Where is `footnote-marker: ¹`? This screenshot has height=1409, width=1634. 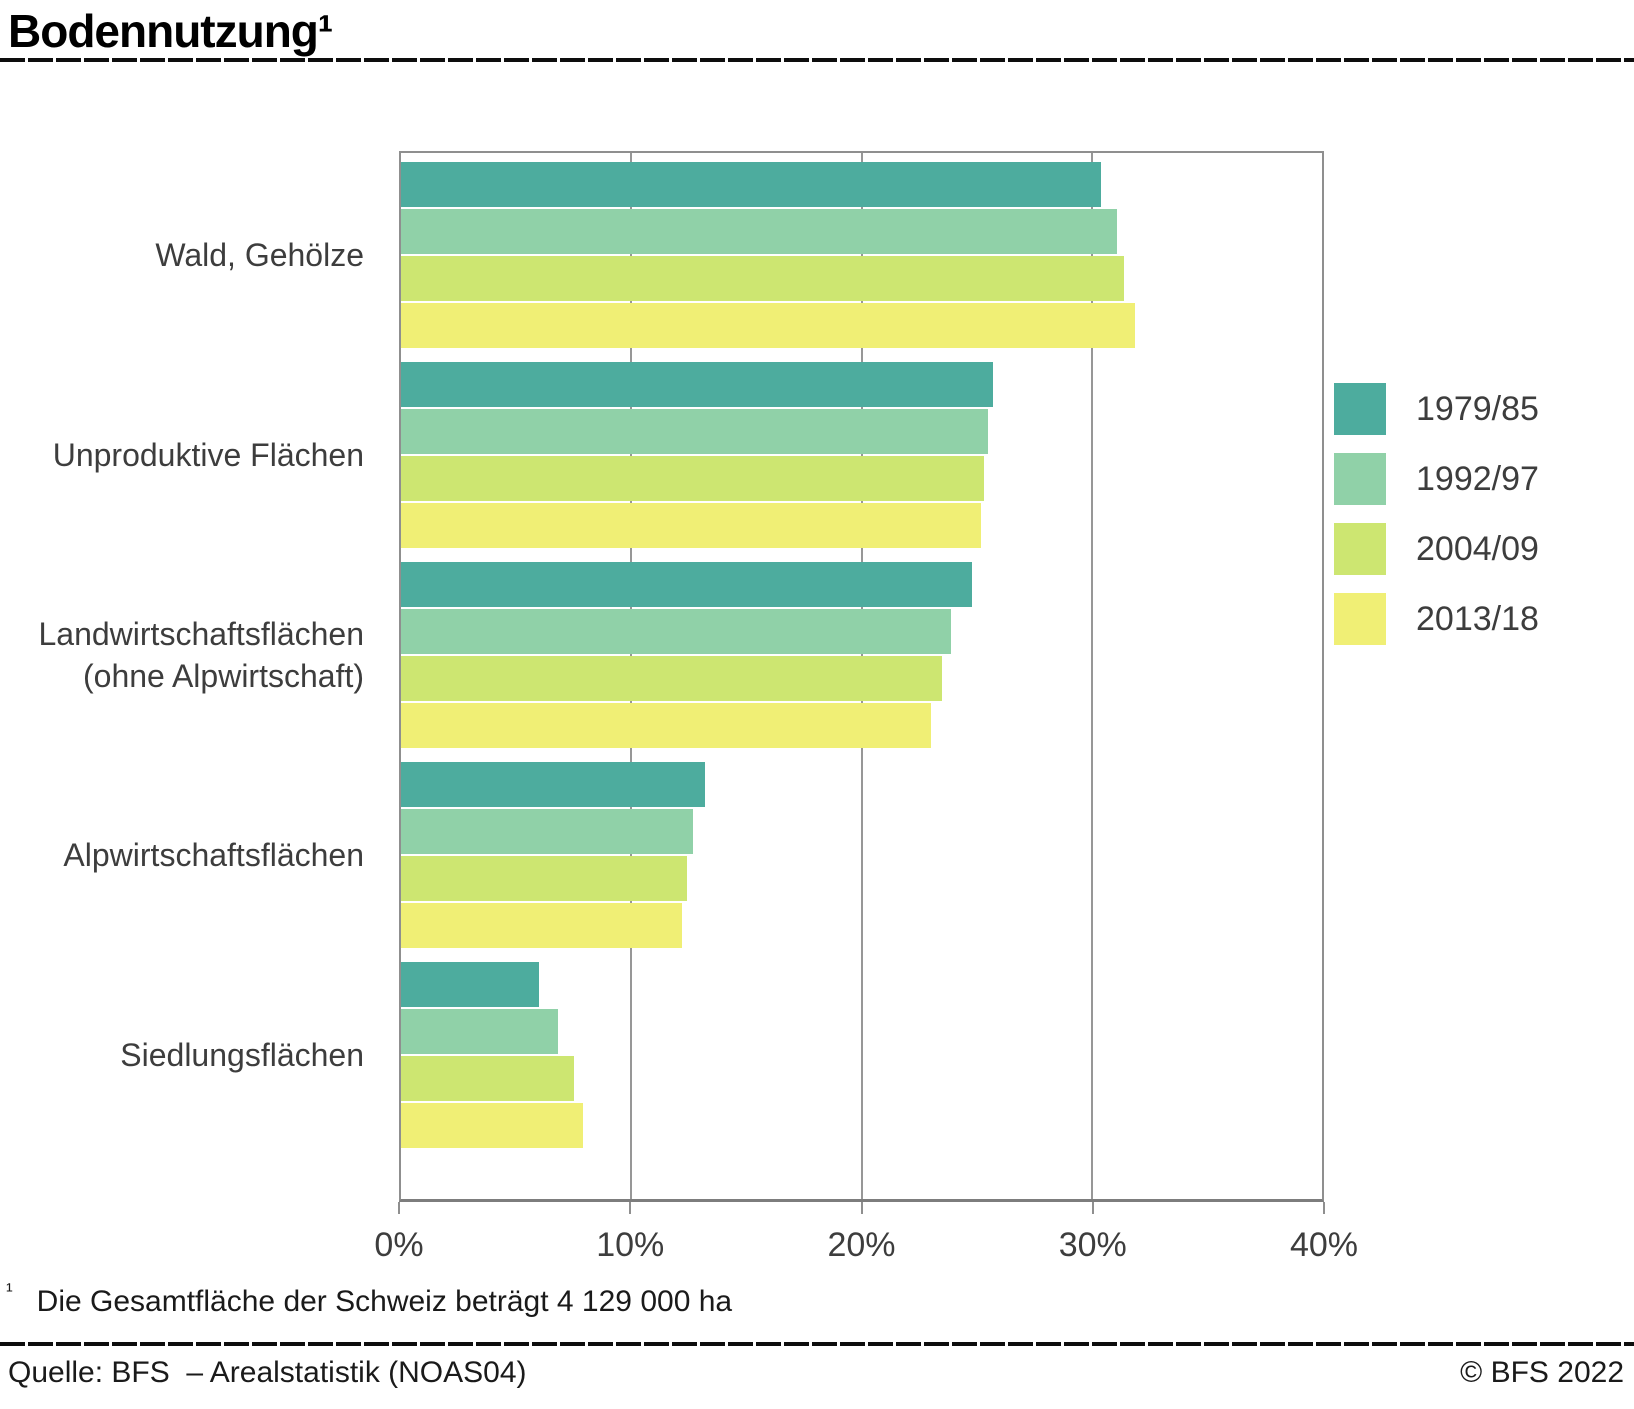
footnote-marker: ¹ is located at coordinates (9, 1291).